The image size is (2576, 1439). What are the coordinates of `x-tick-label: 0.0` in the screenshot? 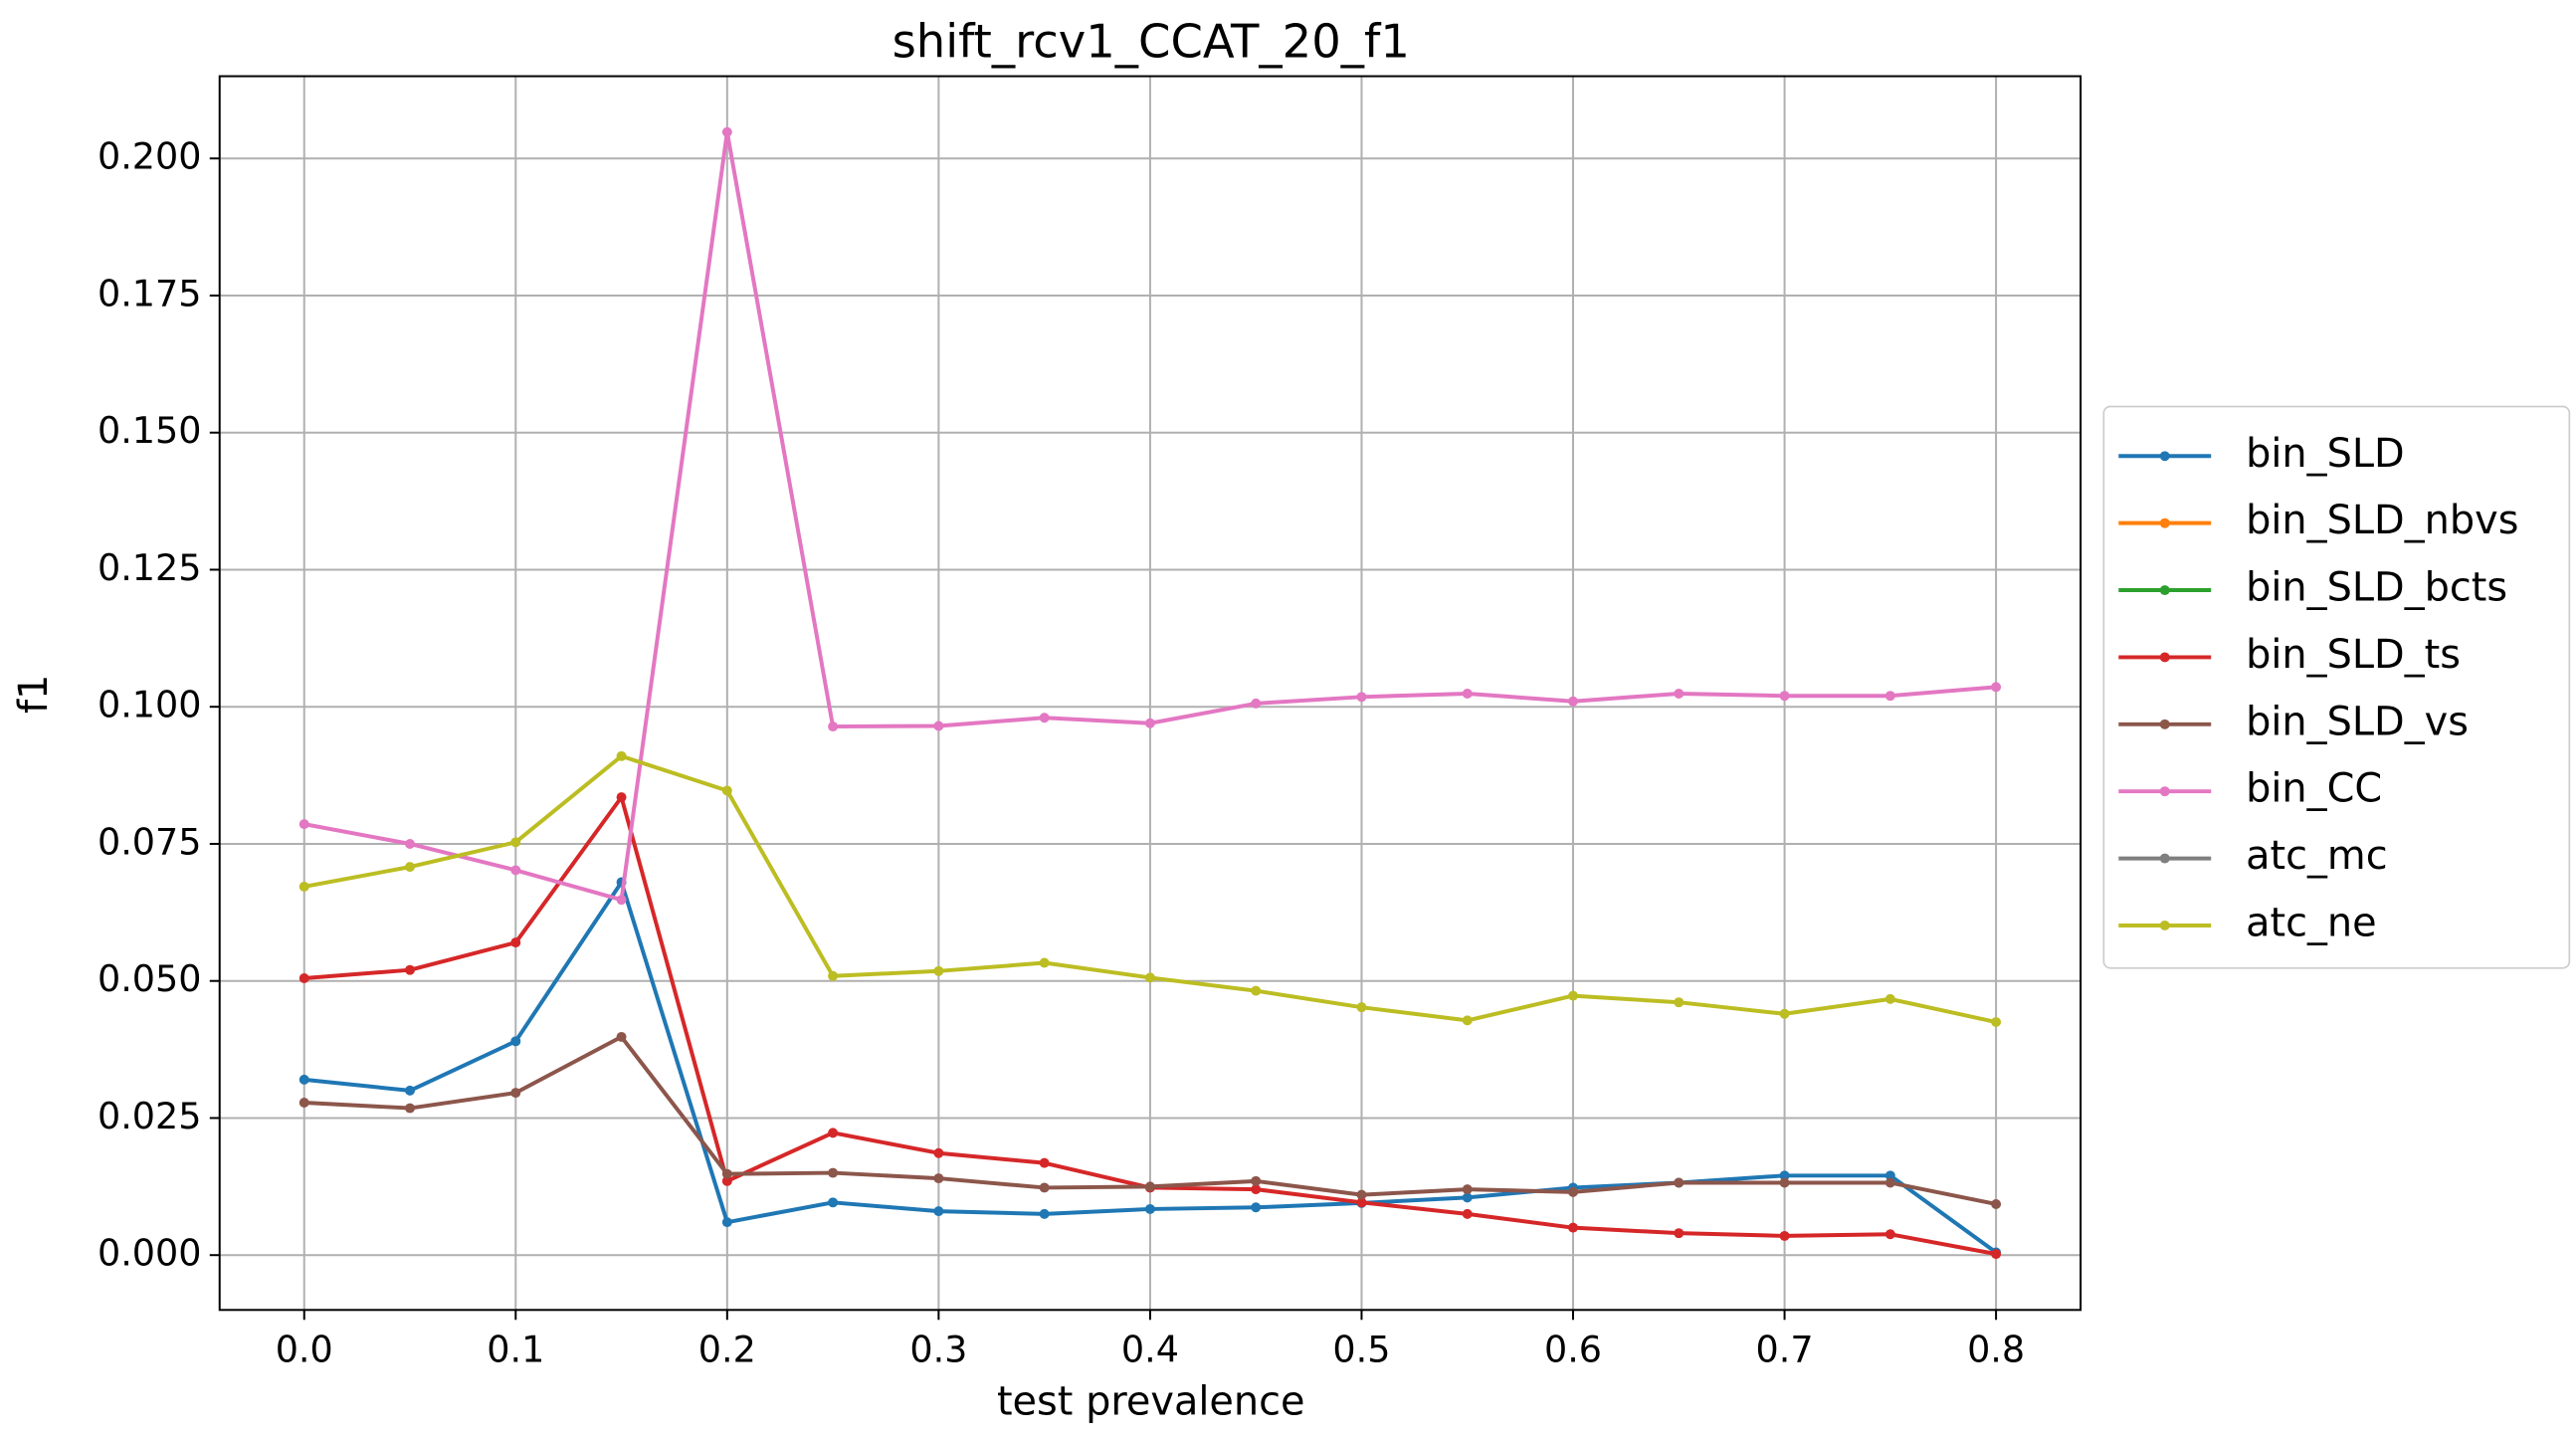 It's located at (304, 1349).